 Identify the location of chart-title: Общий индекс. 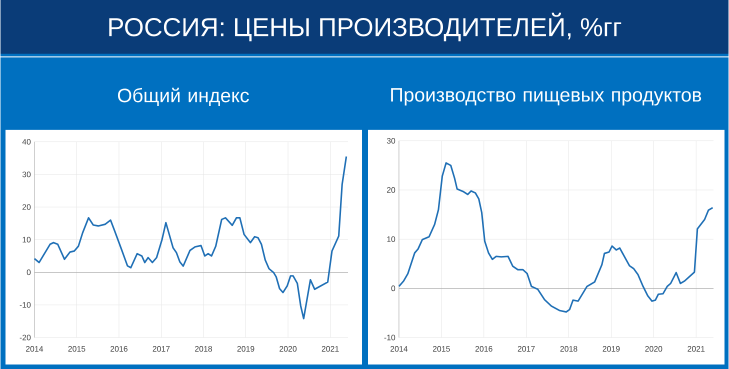
(183, 96).